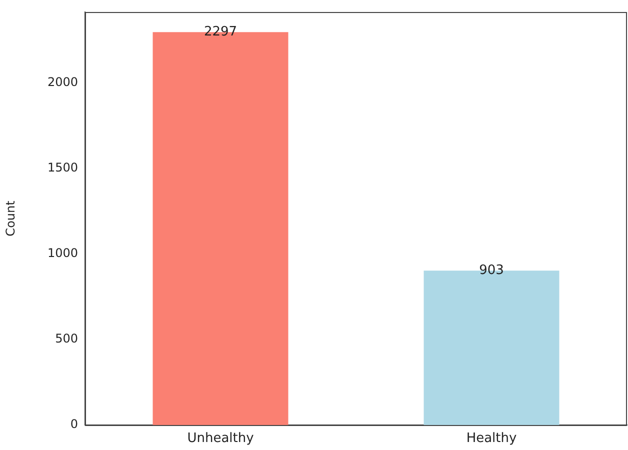 This screenshot has height=450, width=628. Describe the element at coordinates (66, 339) in the screenshot. I see `y-tick-label: 500` at that location.